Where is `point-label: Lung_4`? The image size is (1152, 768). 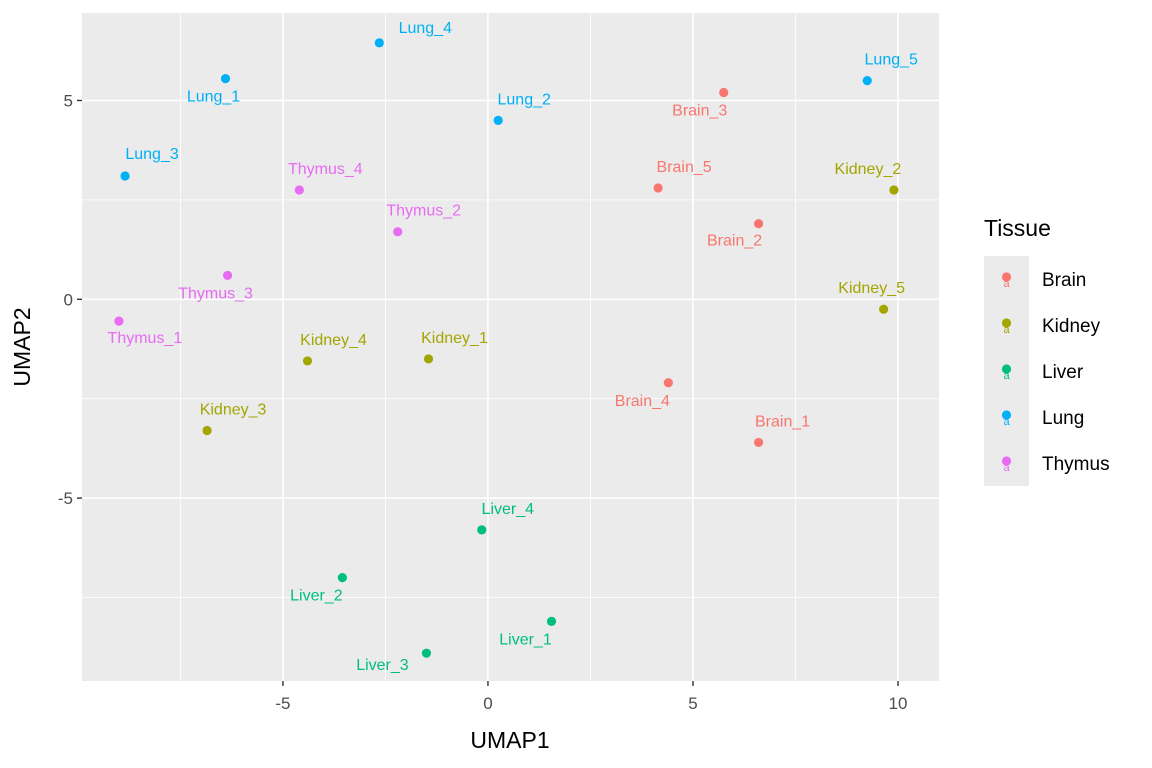
point-label: Lung_4 is located at coordinates (425, 28).